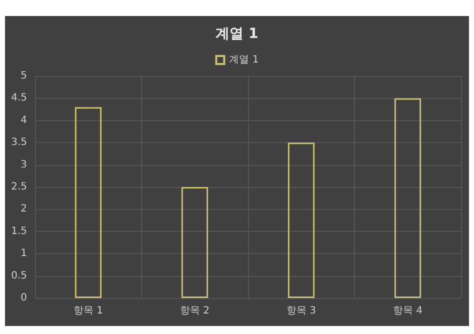  Describe the element at coordinates (407, 311) in the screenshot. I see `x-tick-label: 항목 4` at that location.